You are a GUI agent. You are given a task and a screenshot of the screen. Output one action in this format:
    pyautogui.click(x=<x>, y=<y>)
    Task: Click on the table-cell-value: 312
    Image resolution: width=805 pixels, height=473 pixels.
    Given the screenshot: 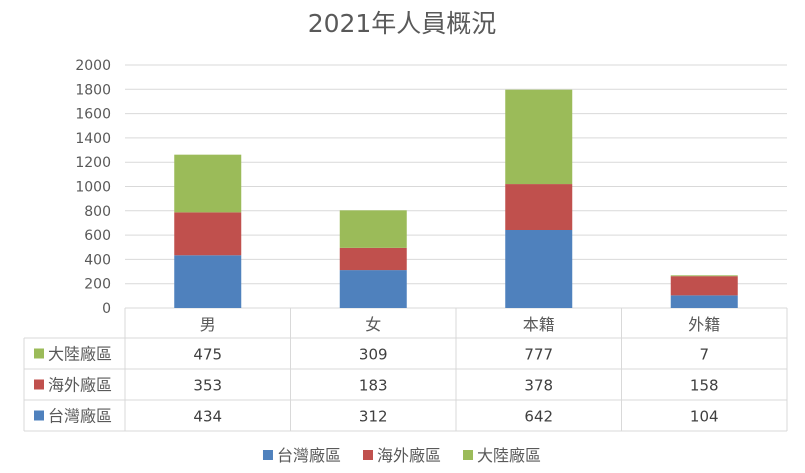 What is the action you would take?
    pyautogui.click(x=373, y=417)
    